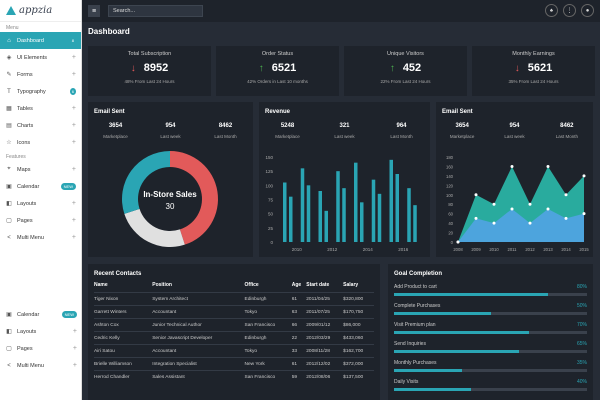  What do you see at coordinates (40, 74) in the screenshot?
I see `sidebar-item-forms: ✎ Forms +` at bounding box center [40, 74].